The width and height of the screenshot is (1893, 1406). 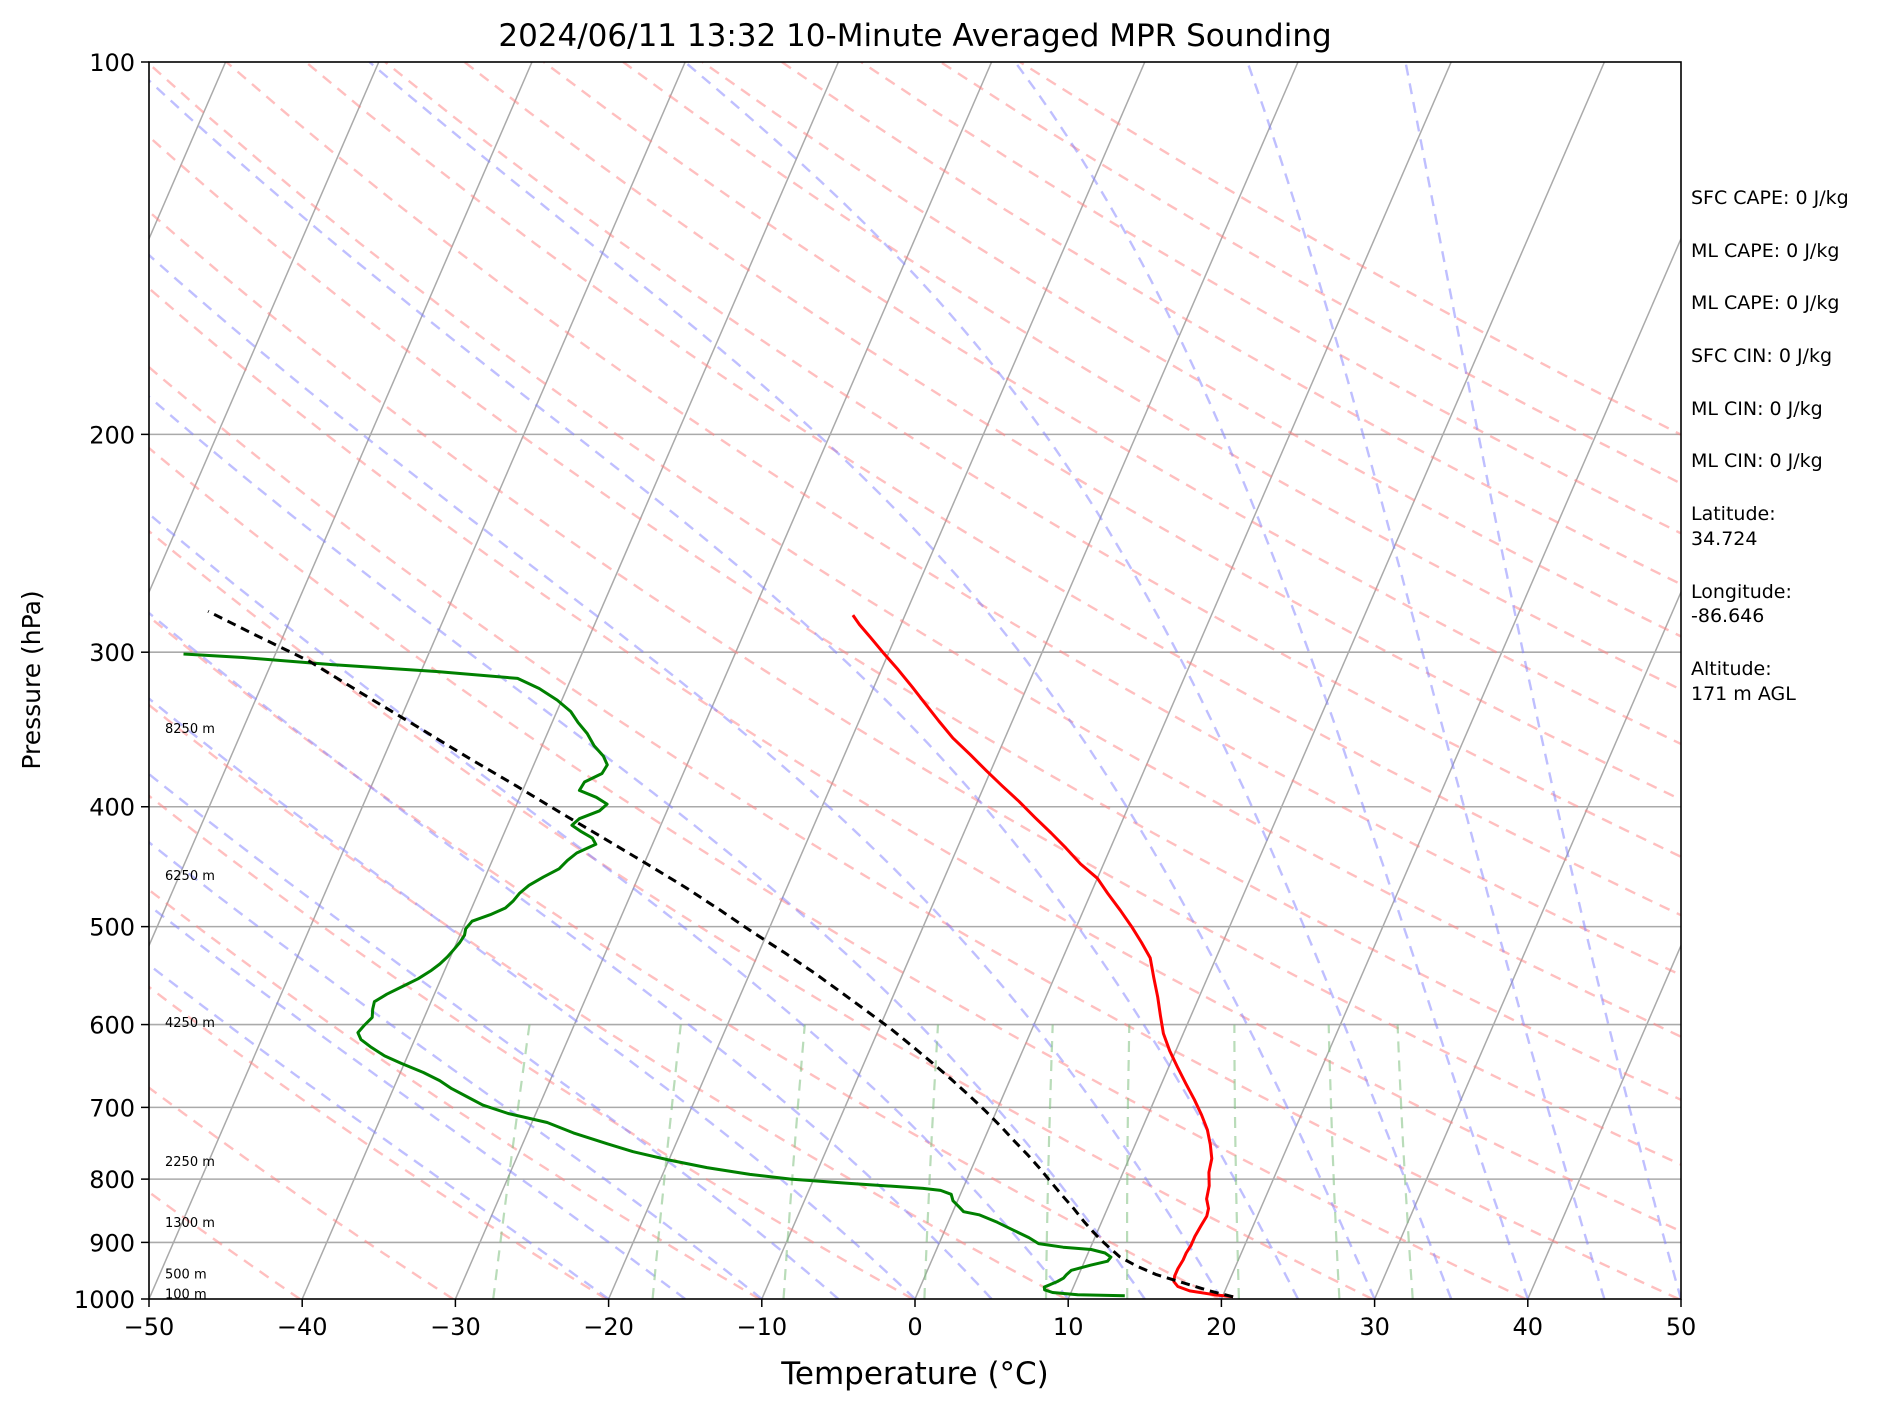 What do you see at coordinates (1528, 1327) in the screenshot?
I see `x-tick-label: 40` at bounding box center [1528, 1327].